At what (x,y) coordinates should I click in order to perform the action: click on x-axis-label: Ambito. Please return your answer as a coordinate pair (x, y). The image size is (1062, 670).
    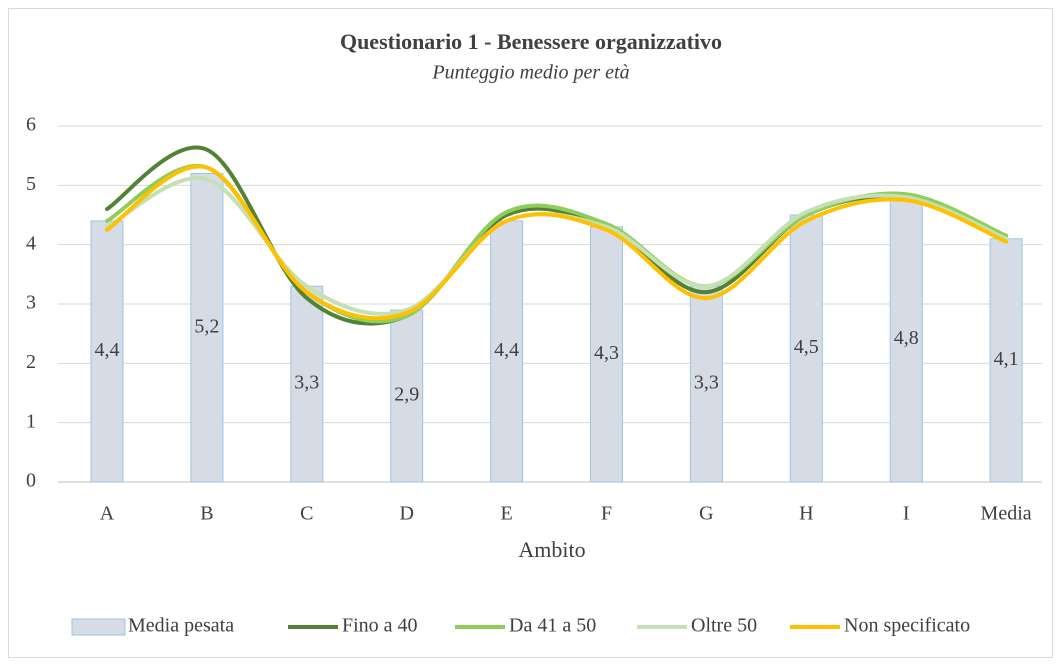
    Looking at the image, I should click on (551, 549).